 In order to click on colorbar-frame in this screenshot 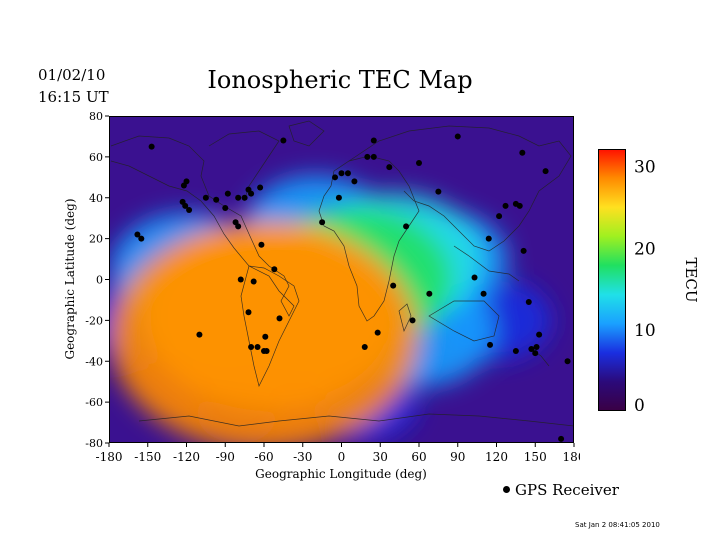, I will do `click(612, 280)`.